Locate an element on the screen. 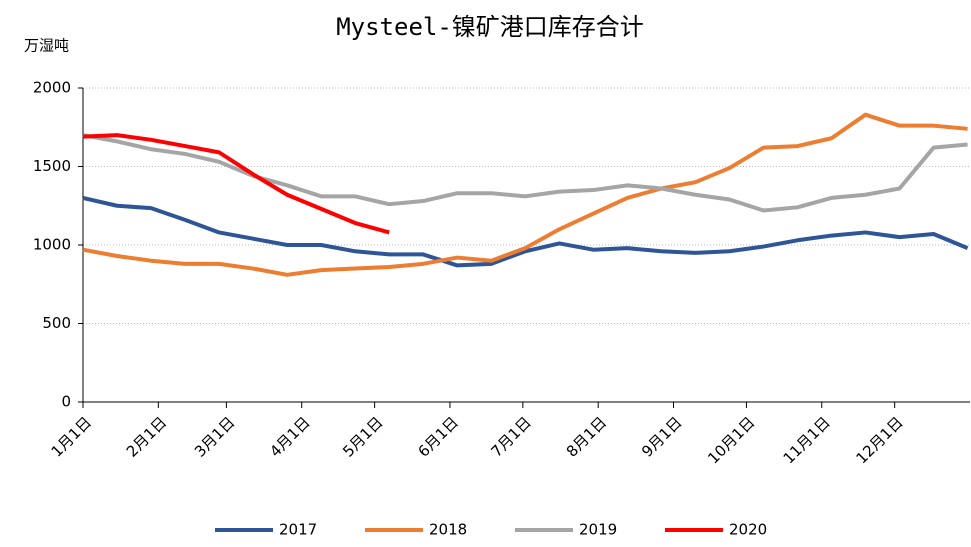  x-tick-label: 12月1日 is located at coordinates (879, 440).